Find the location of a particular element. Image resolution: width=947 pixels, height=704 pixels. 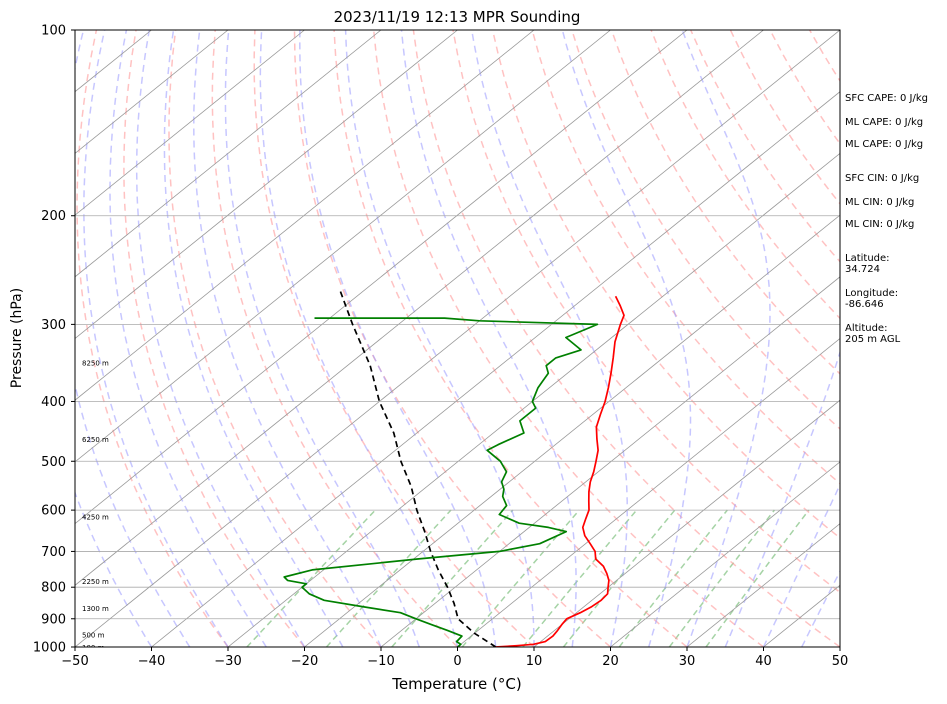

y-tick-label: 900 is located at coordinates (53, 619).